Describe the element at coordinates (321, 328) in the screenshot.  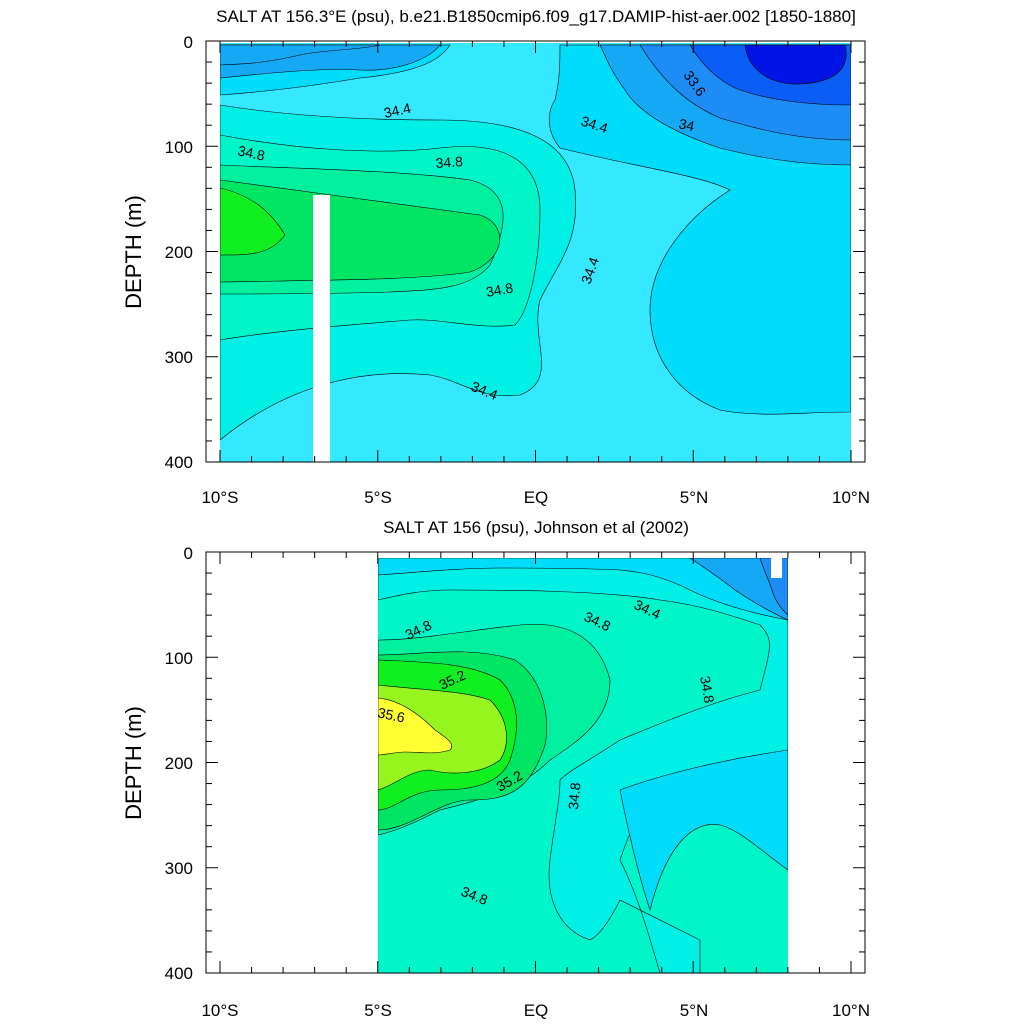
I see `chart1-missing-data-bar` at that location.